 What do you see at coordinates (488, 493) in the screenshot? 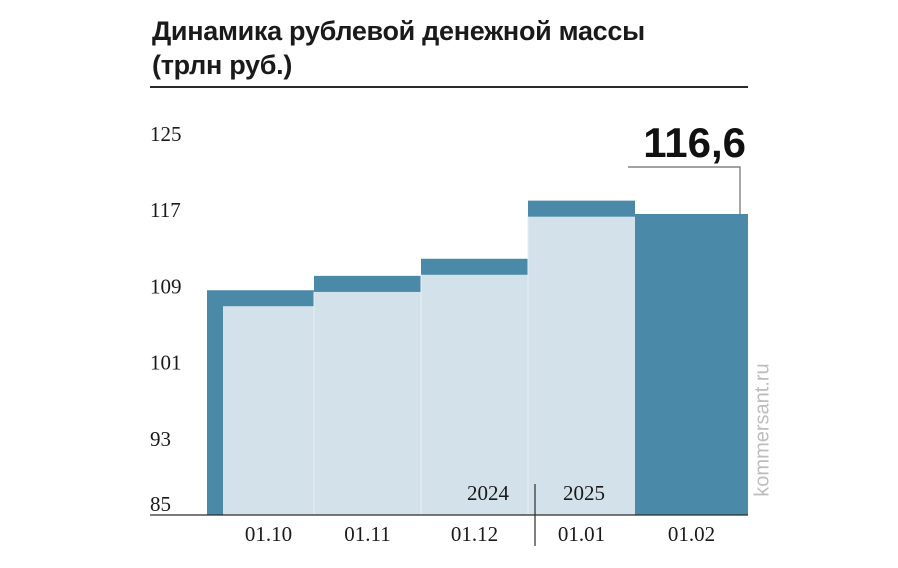
I see `year-label-2024: 2024` at bounding box center [488, 493].